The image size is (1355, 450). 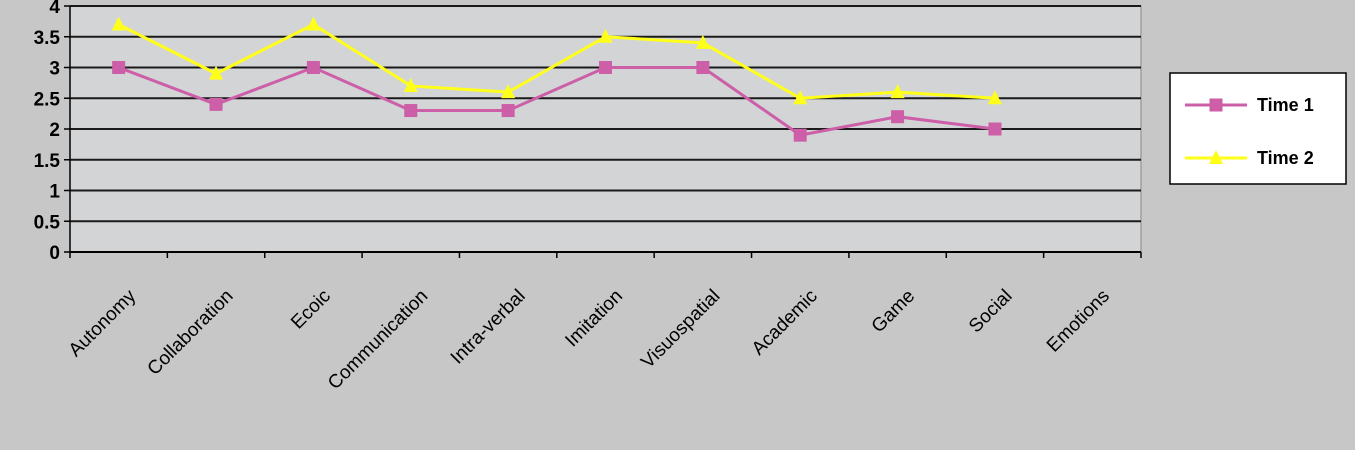 What do you see at coordinates (54, 69) in the screenshot?
I see `y-tick-label: 3` at bounding box center [54, 69].